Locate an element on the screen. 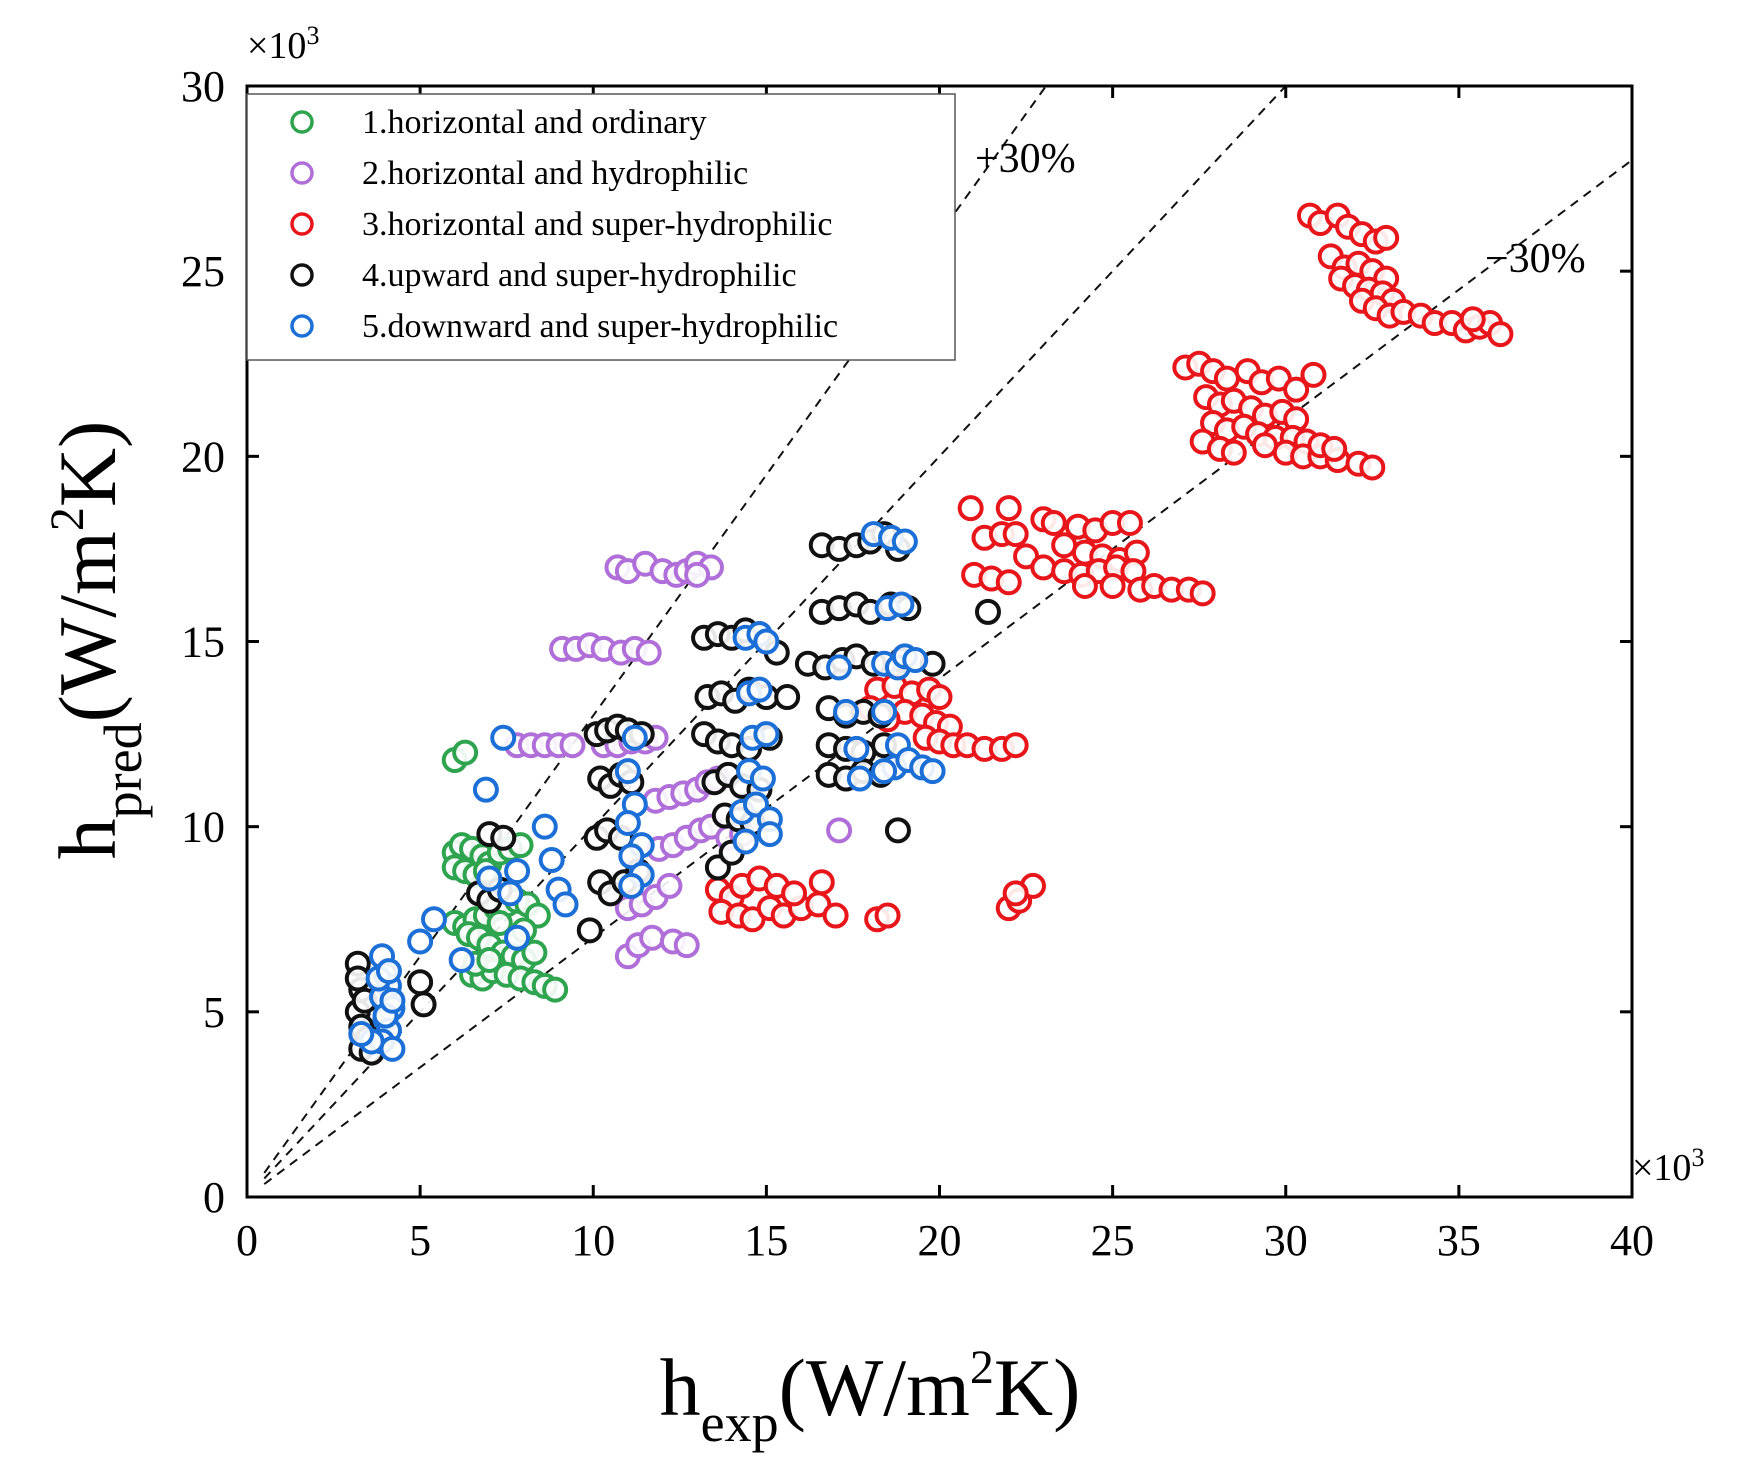 The height and width of the screenshot is (1481, 1752). x-tick-label: 30 is located at coordinates (1286, 1240).